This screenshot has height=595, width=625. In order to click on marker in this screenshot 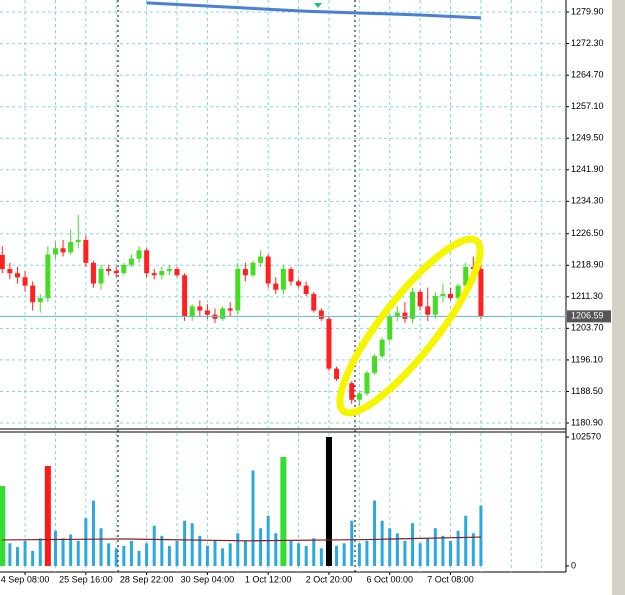, I will do `click(318, 5)`.